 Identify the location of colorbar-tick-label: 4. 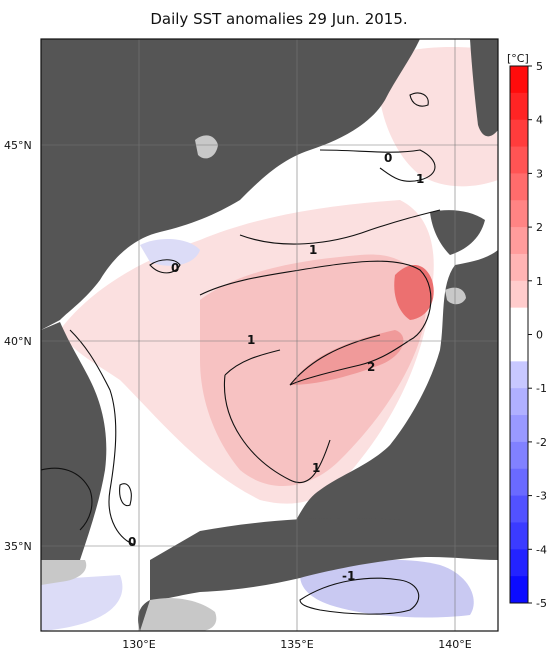
(539, 120).